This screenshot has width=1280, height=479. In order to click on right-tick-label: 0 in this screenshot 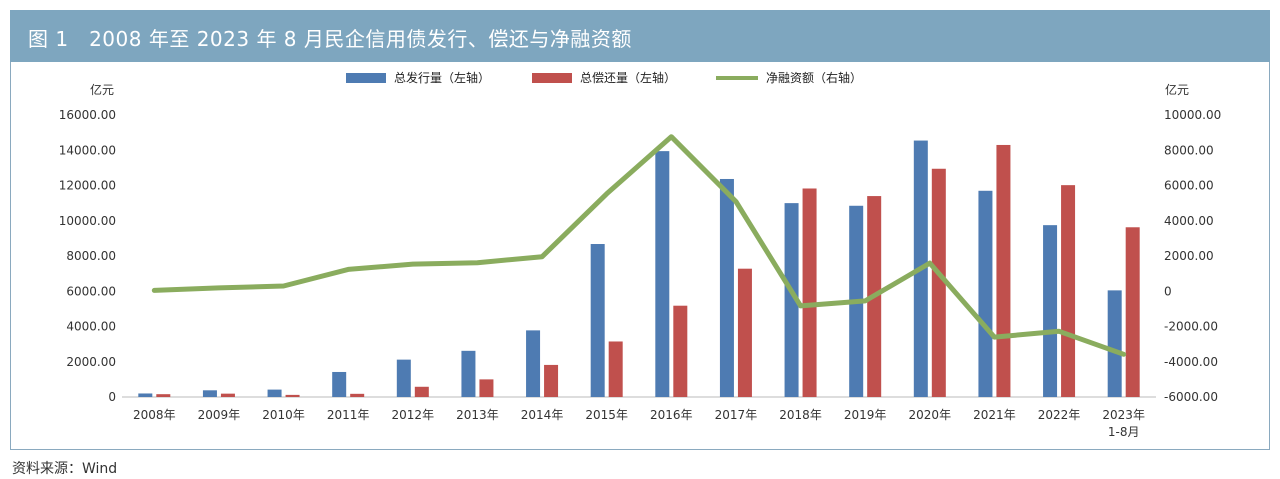, I will do `click(1168, 291)`.